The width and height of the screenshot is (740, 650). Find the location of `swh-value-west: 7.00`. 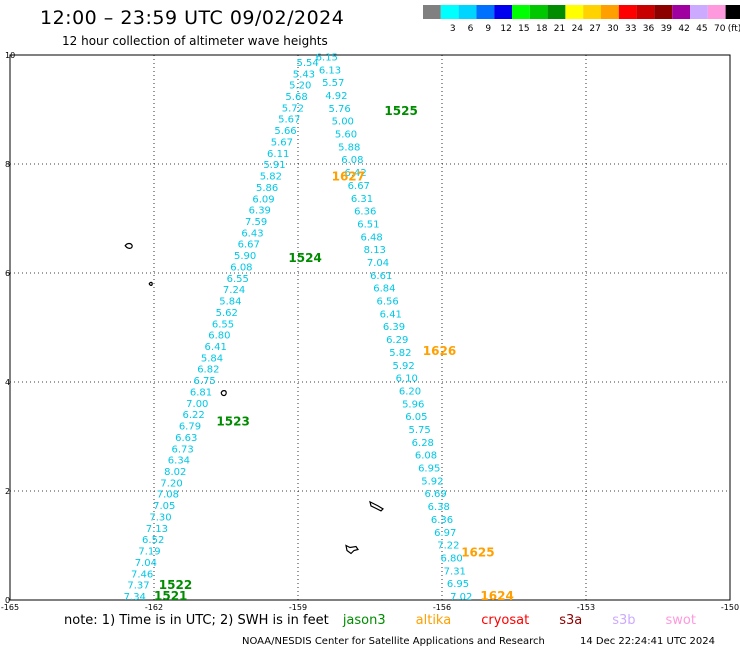

swh-value-west: 7.00 is located at coordinates (197, 404).